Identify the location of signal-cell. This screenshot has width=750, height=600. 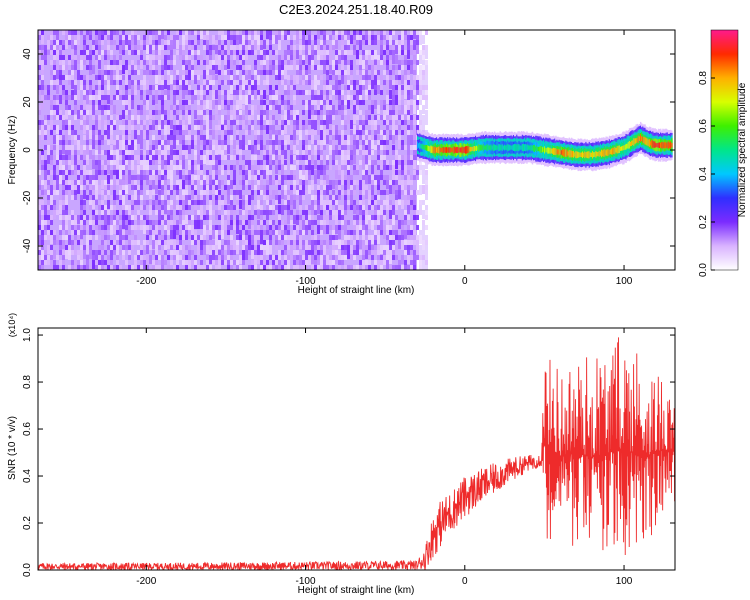
(503, 147).